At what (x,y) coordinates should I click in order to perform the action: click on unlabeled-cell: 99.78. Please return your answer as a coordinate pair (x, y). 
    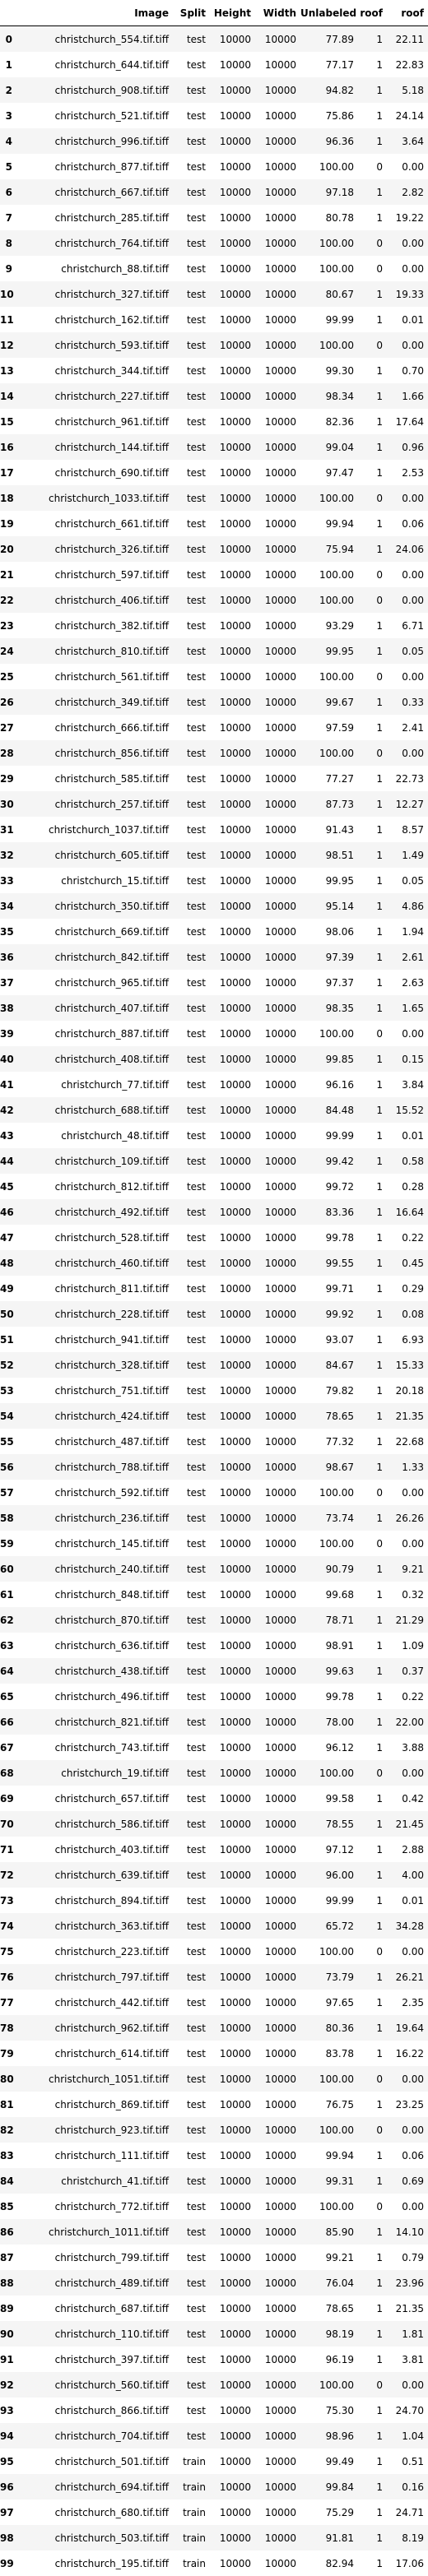
    Looking at the image, I should click on (329, 1238).